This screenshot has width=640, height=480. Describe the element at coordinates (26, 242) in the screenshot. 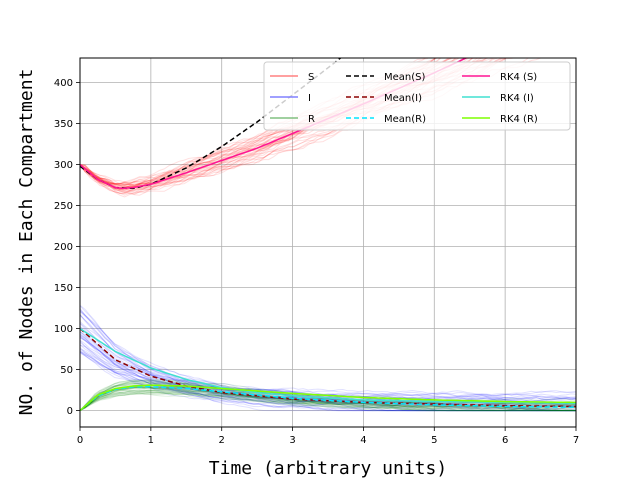

I see `y-axis-label: NO. of Nodes in Each Compartment` at that location.